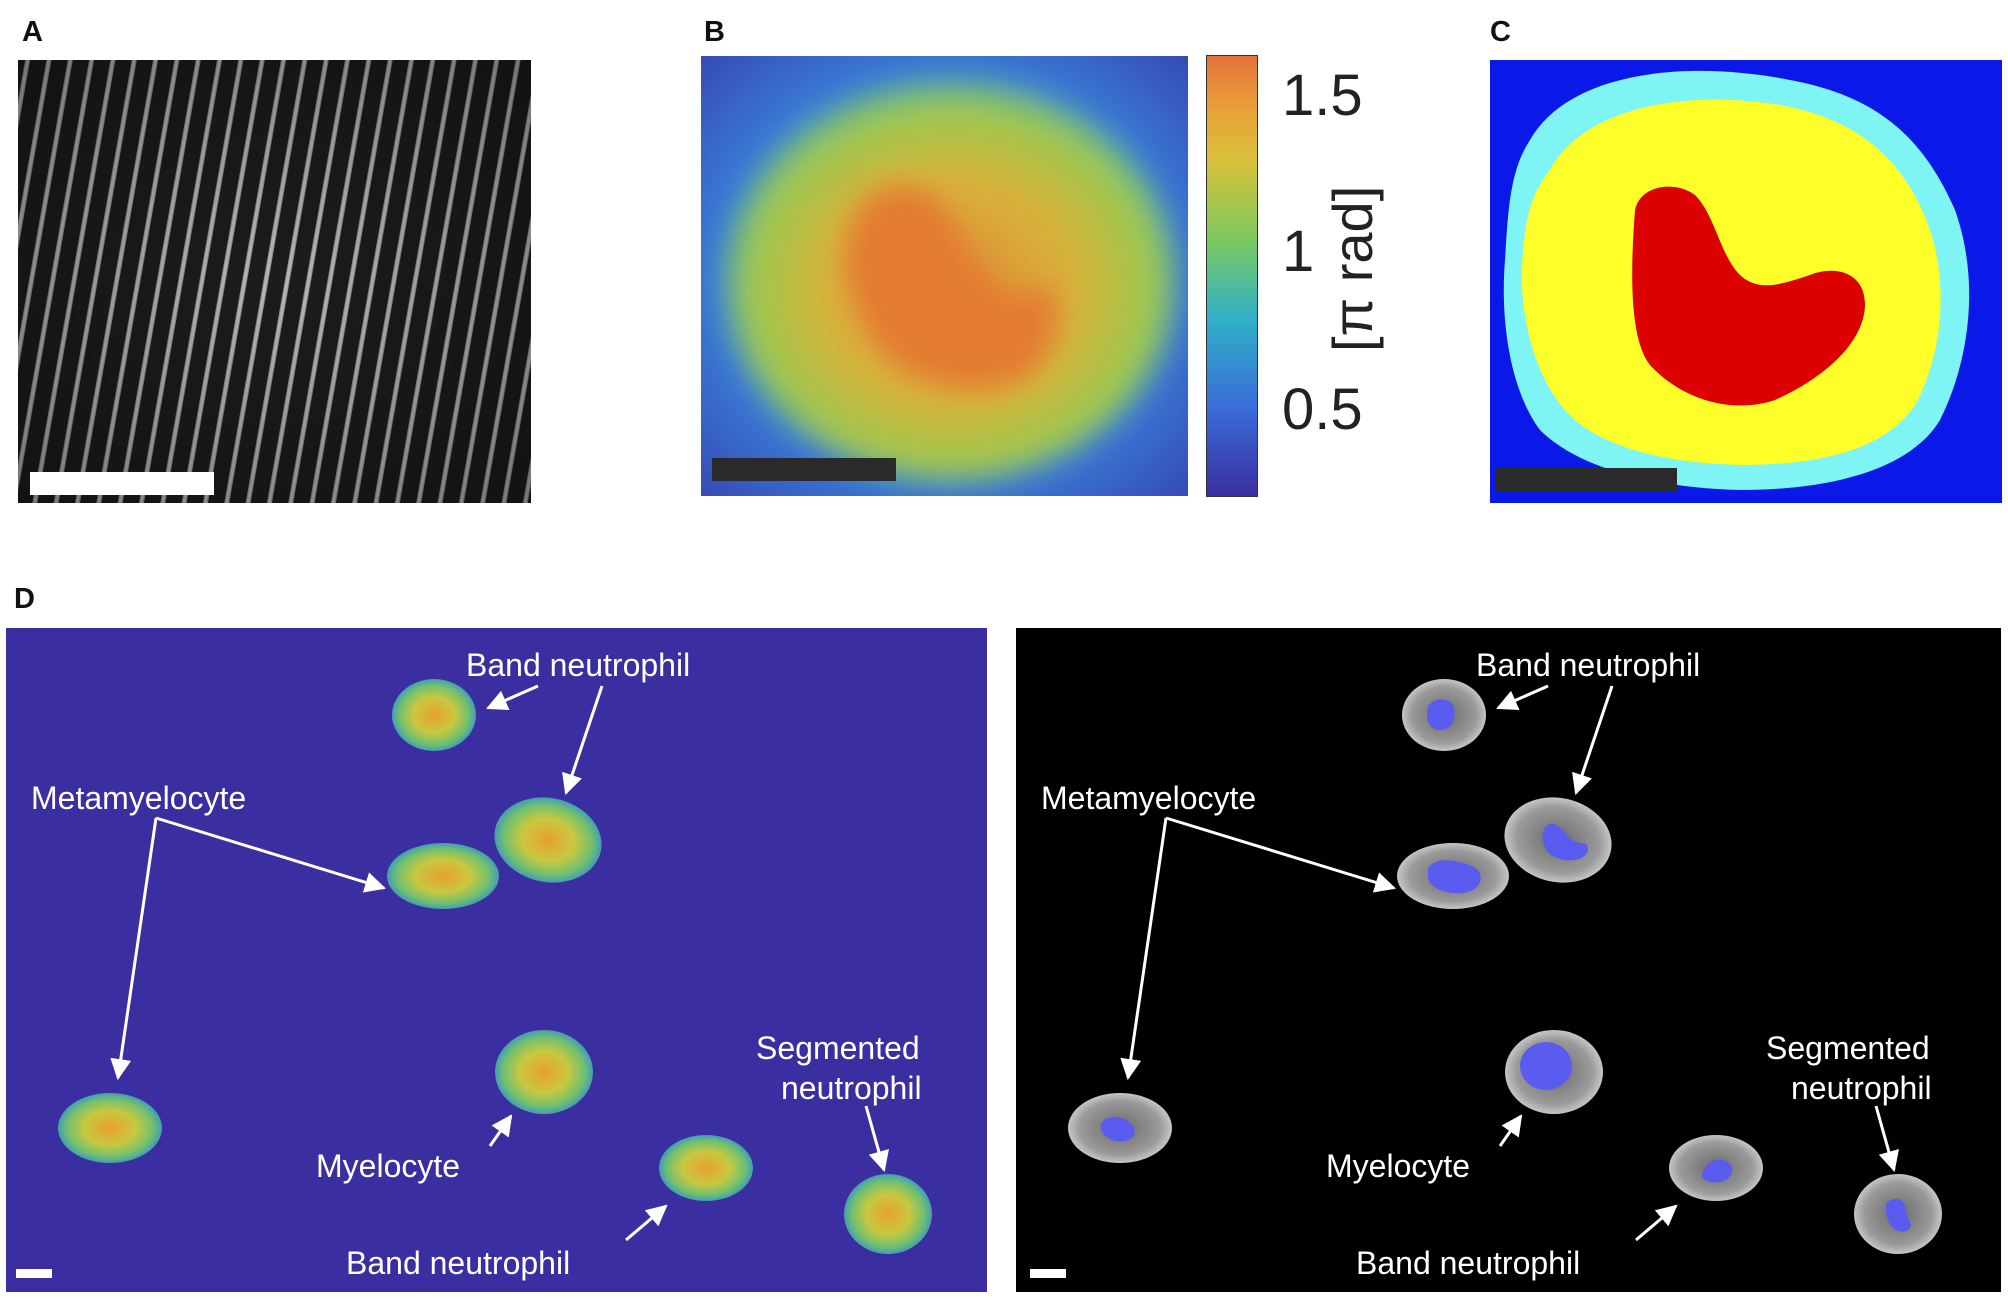 The image size is (2008, 1300). Describe the element at coordinates (32, 32) in the screenshot. I see `panel-label-a: A` at that location.